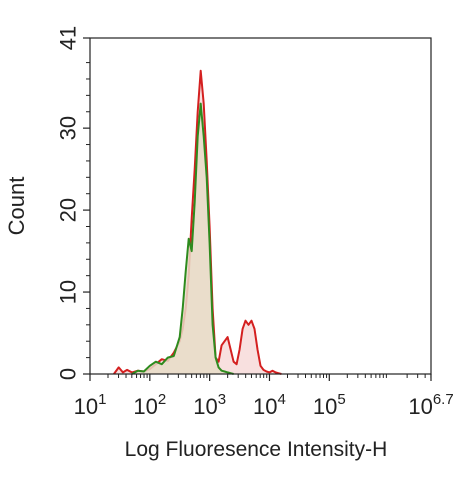  Describe the element at coordinates (68, 210) in the screenshot. I see `y-tick-label: 20` at that location.